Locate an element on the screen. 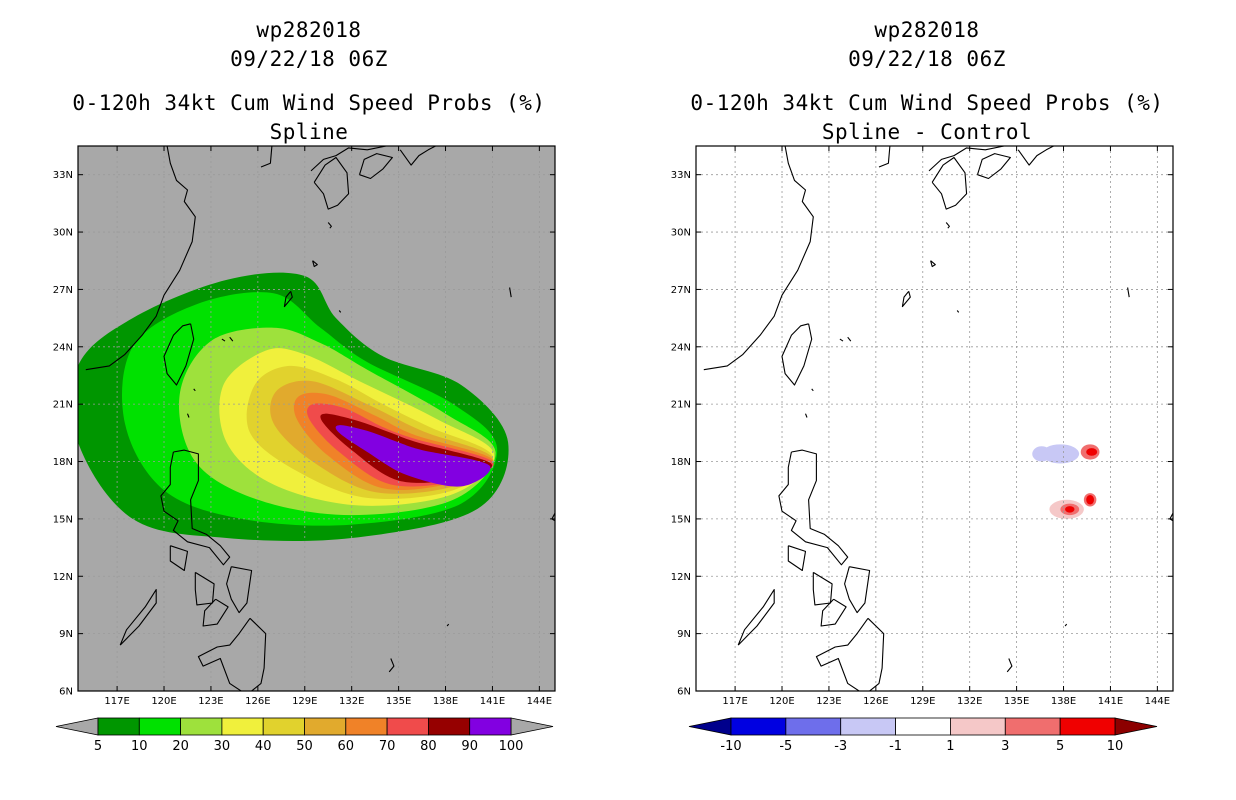  lat-tick-label: 24N is located at coordinates (681, 347).